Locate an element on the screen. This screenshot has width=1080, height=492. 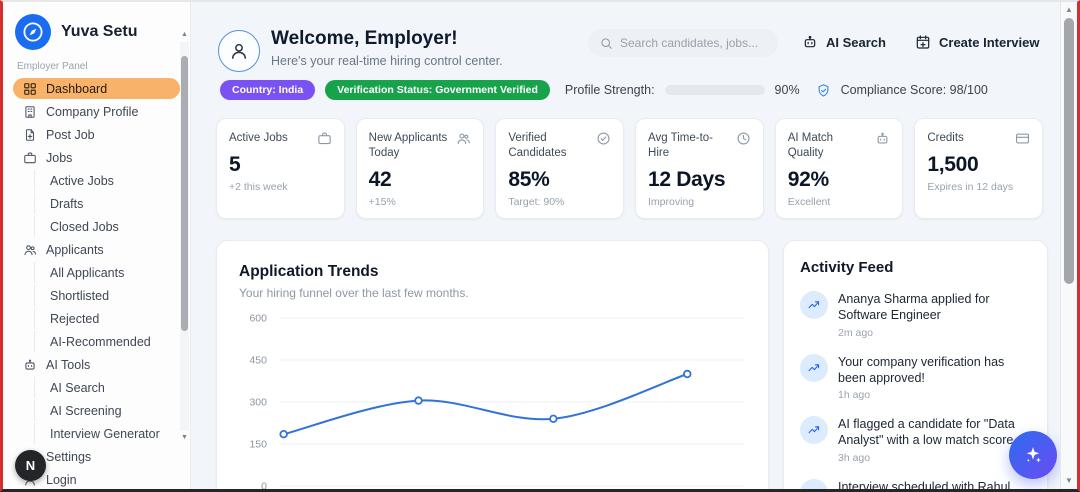
n-overlay-badge: N is located at coordinates (30, 465).